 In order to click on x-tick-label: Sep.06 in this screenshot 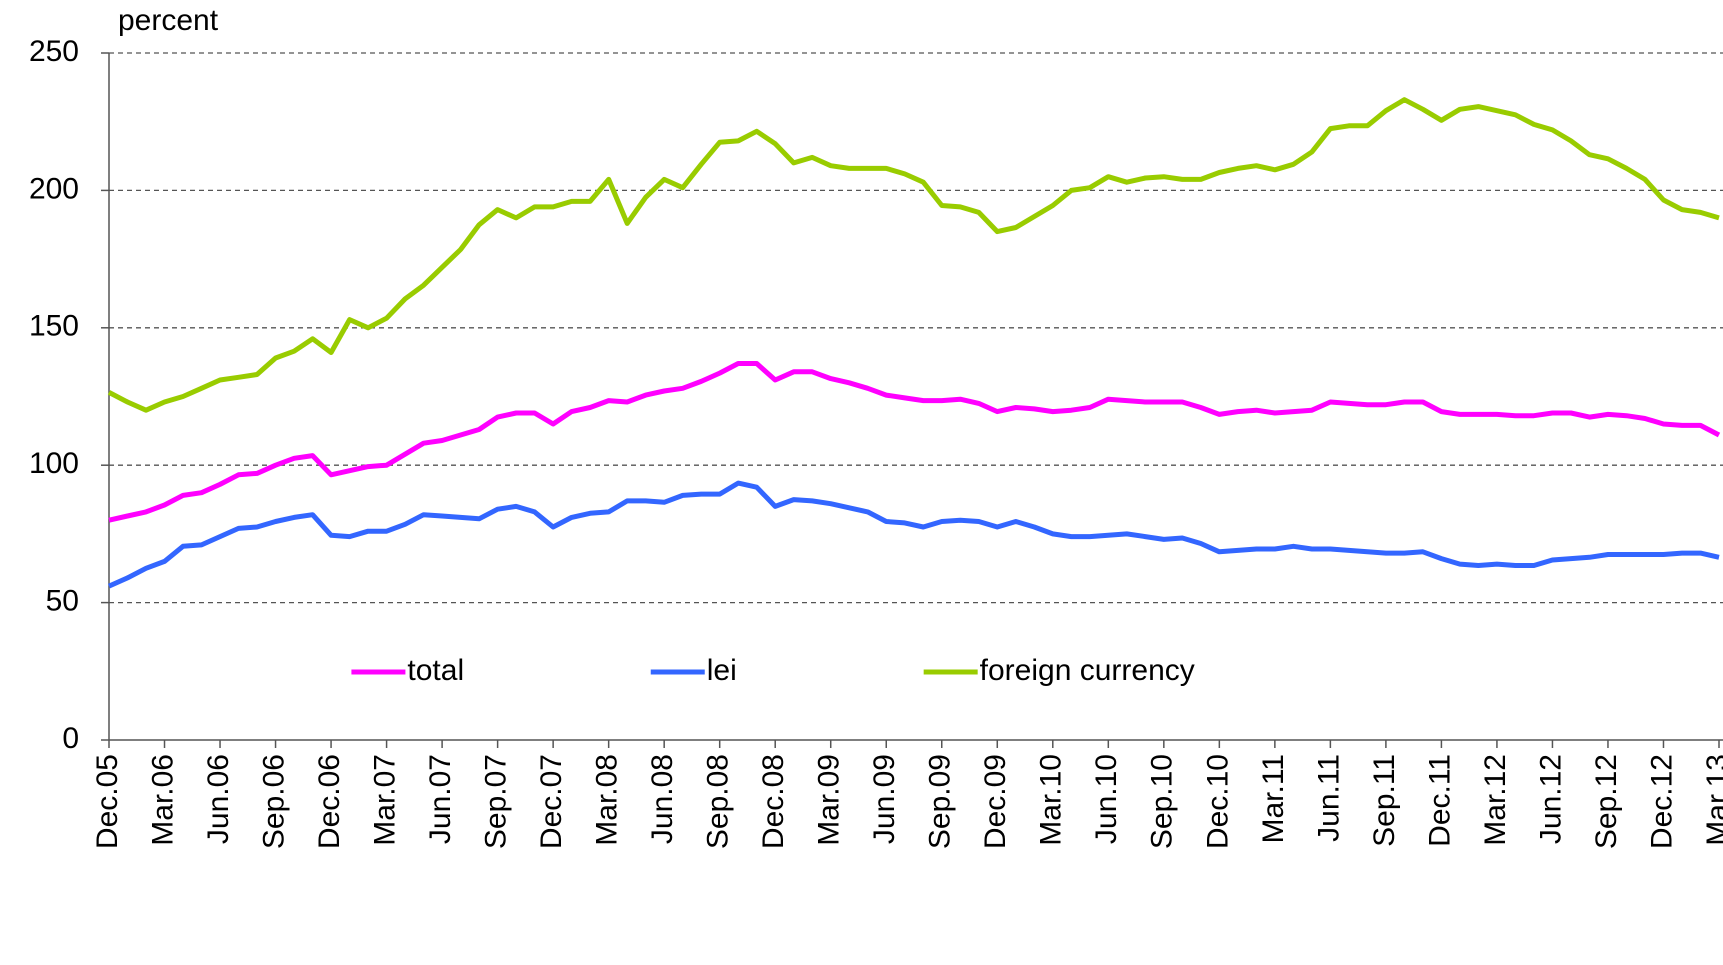, I will do `click(273, 801)`.